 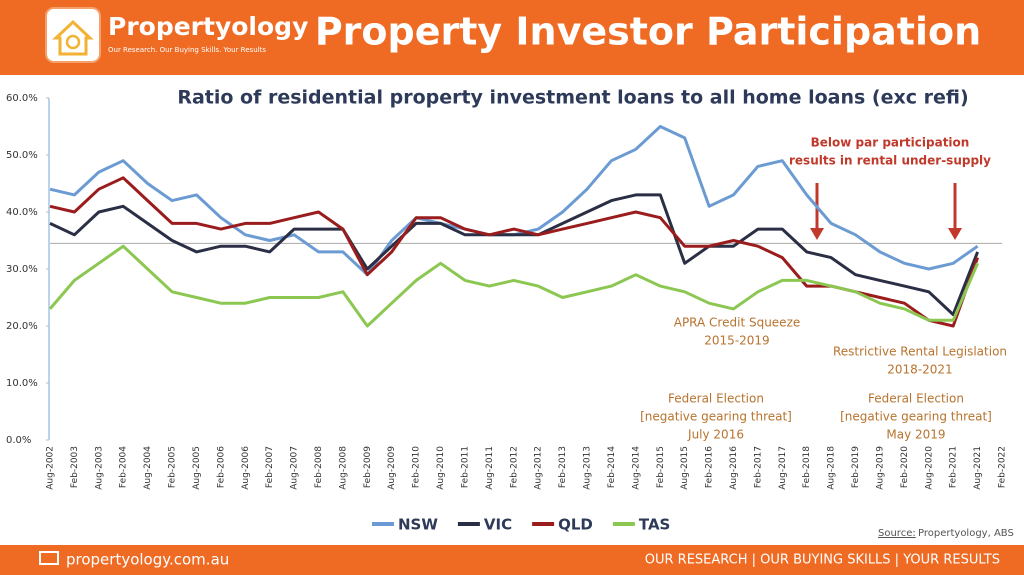 I want to click on x-tick-label: Aug-2003, so click(x=99, y=468).